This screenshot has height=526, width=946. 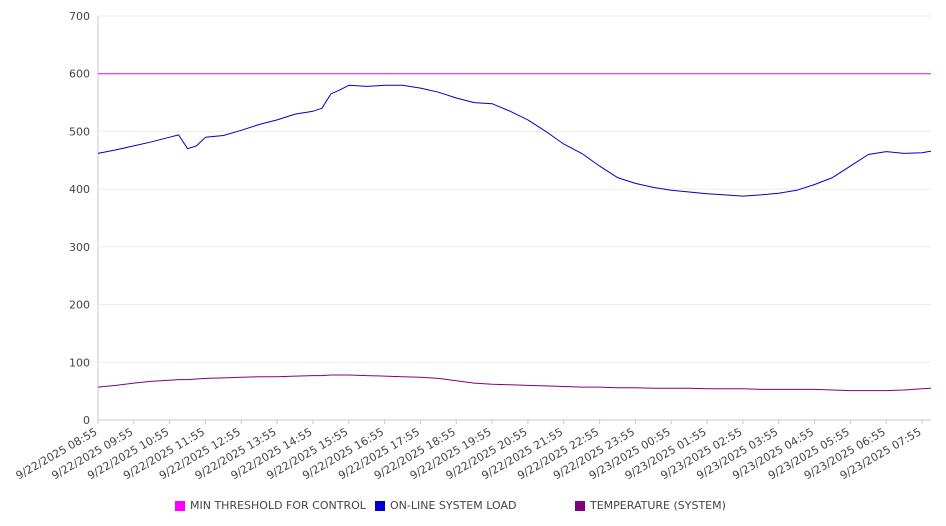 What do you see at coordinates (79, 247) in the screenshot?
I see `y-tick-label: 300` at bounding box center [79, 247].